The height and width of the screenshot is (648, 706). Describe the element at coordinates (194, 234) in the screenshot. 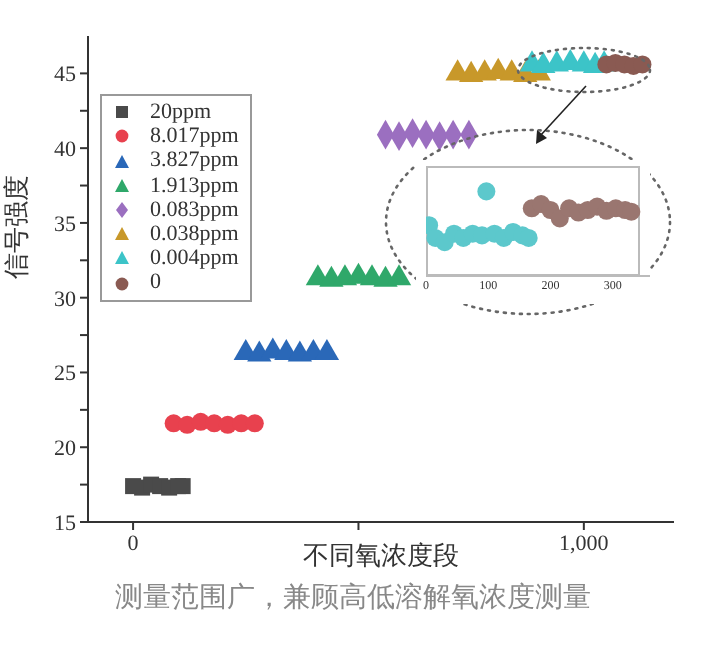

I see `legend-label: 0.038ppm` at that location.